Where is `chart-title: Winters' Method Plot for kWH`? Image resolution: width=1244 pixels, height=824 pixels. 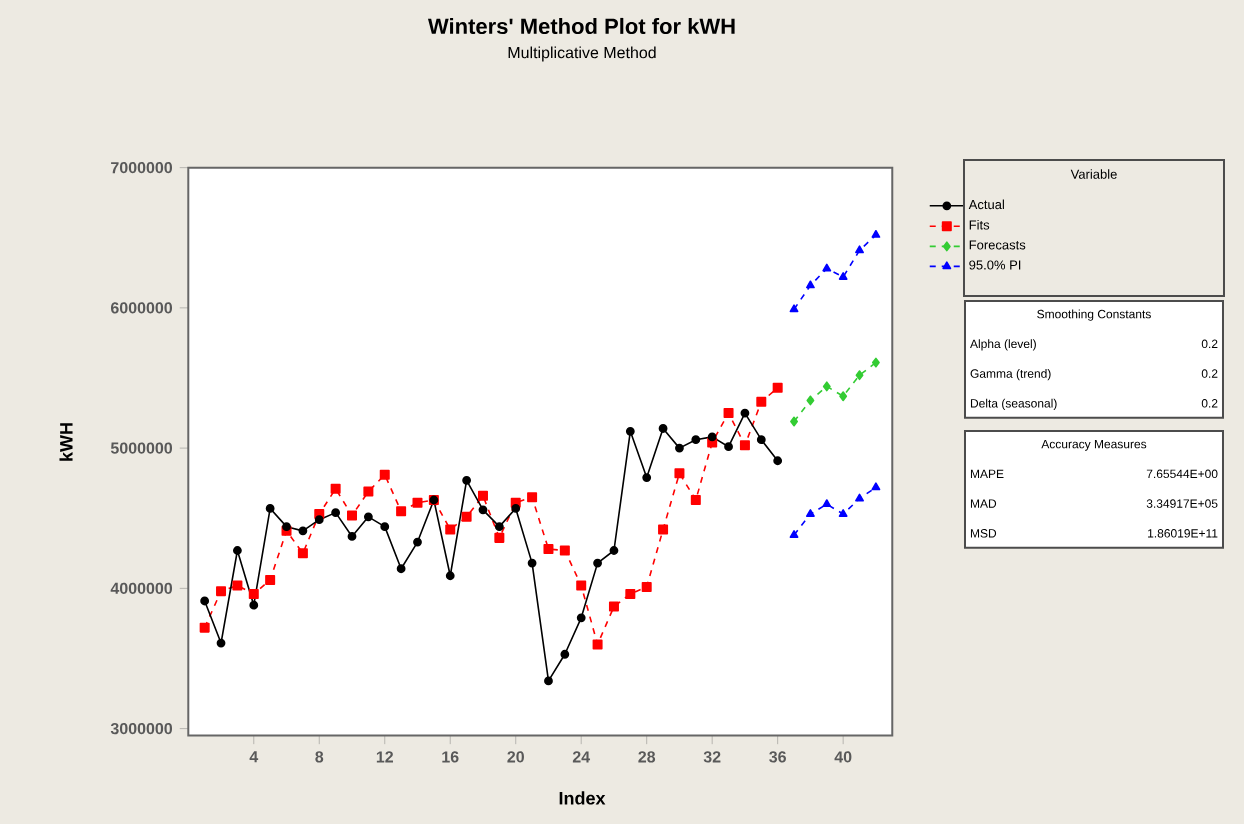
chart-title: Winters' Method Plot for kWH is located at coordinates (581, 26).